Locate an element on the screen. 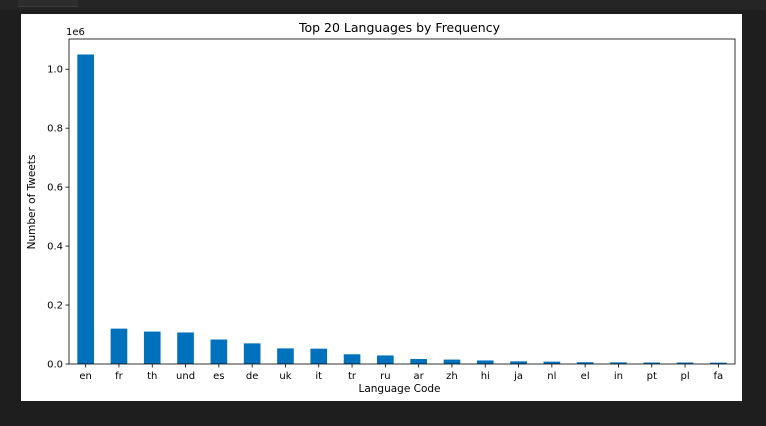  y-tick-label: 1.0 is located at coordinates (55, 70).